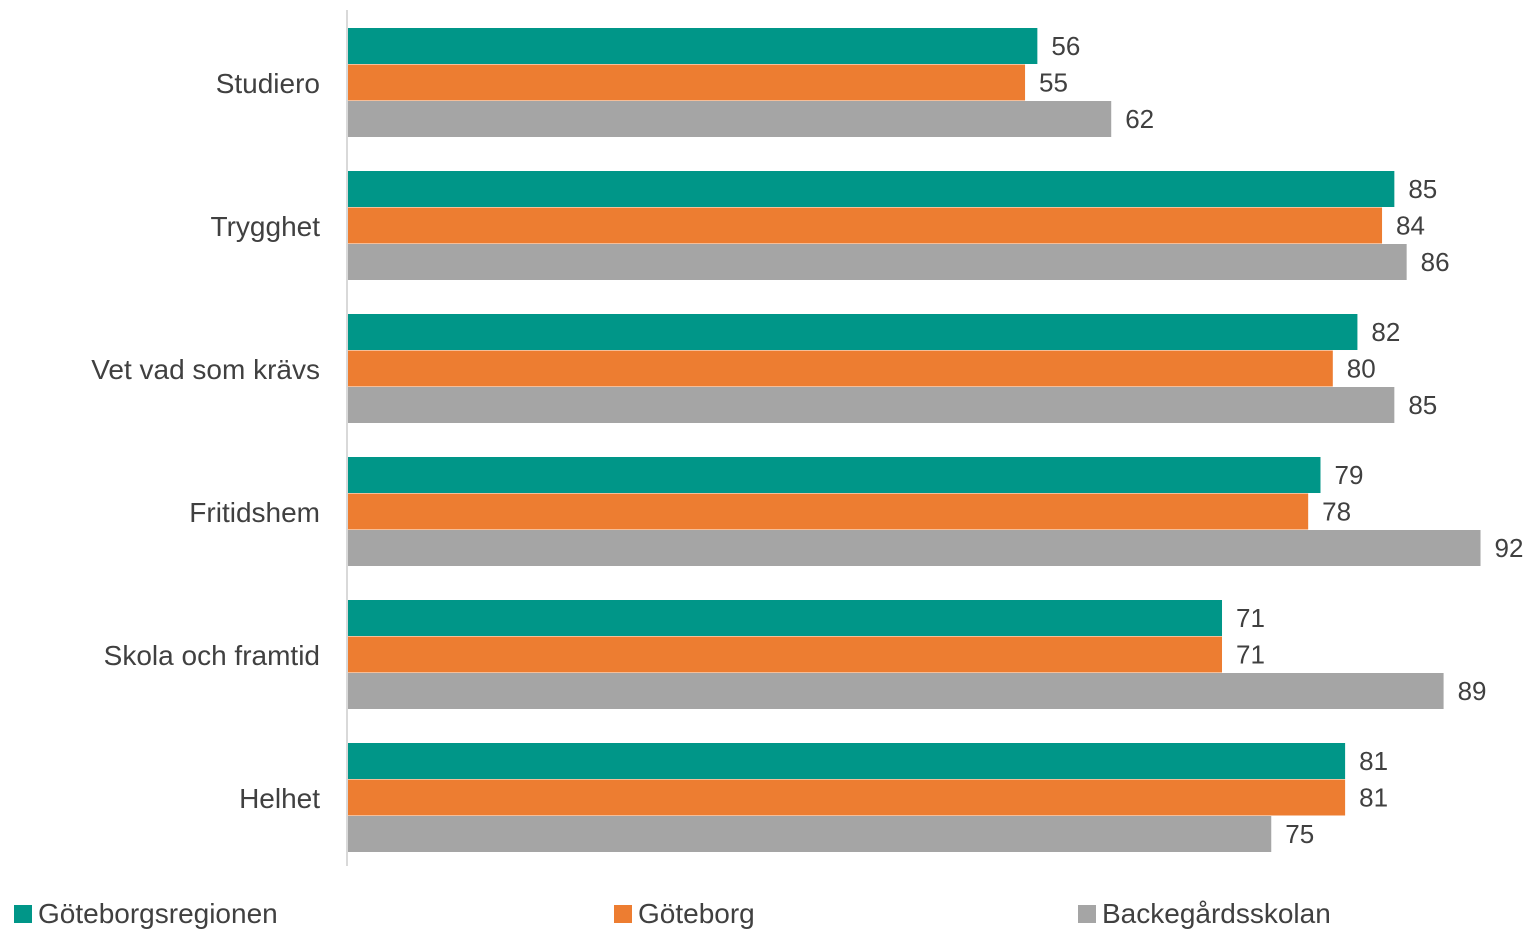 This screenshot has width=1540, height=933. Describe the element at coordinates (828, 511) in the screenshot. I see `bar-fritidshem-goteborg` at that location.